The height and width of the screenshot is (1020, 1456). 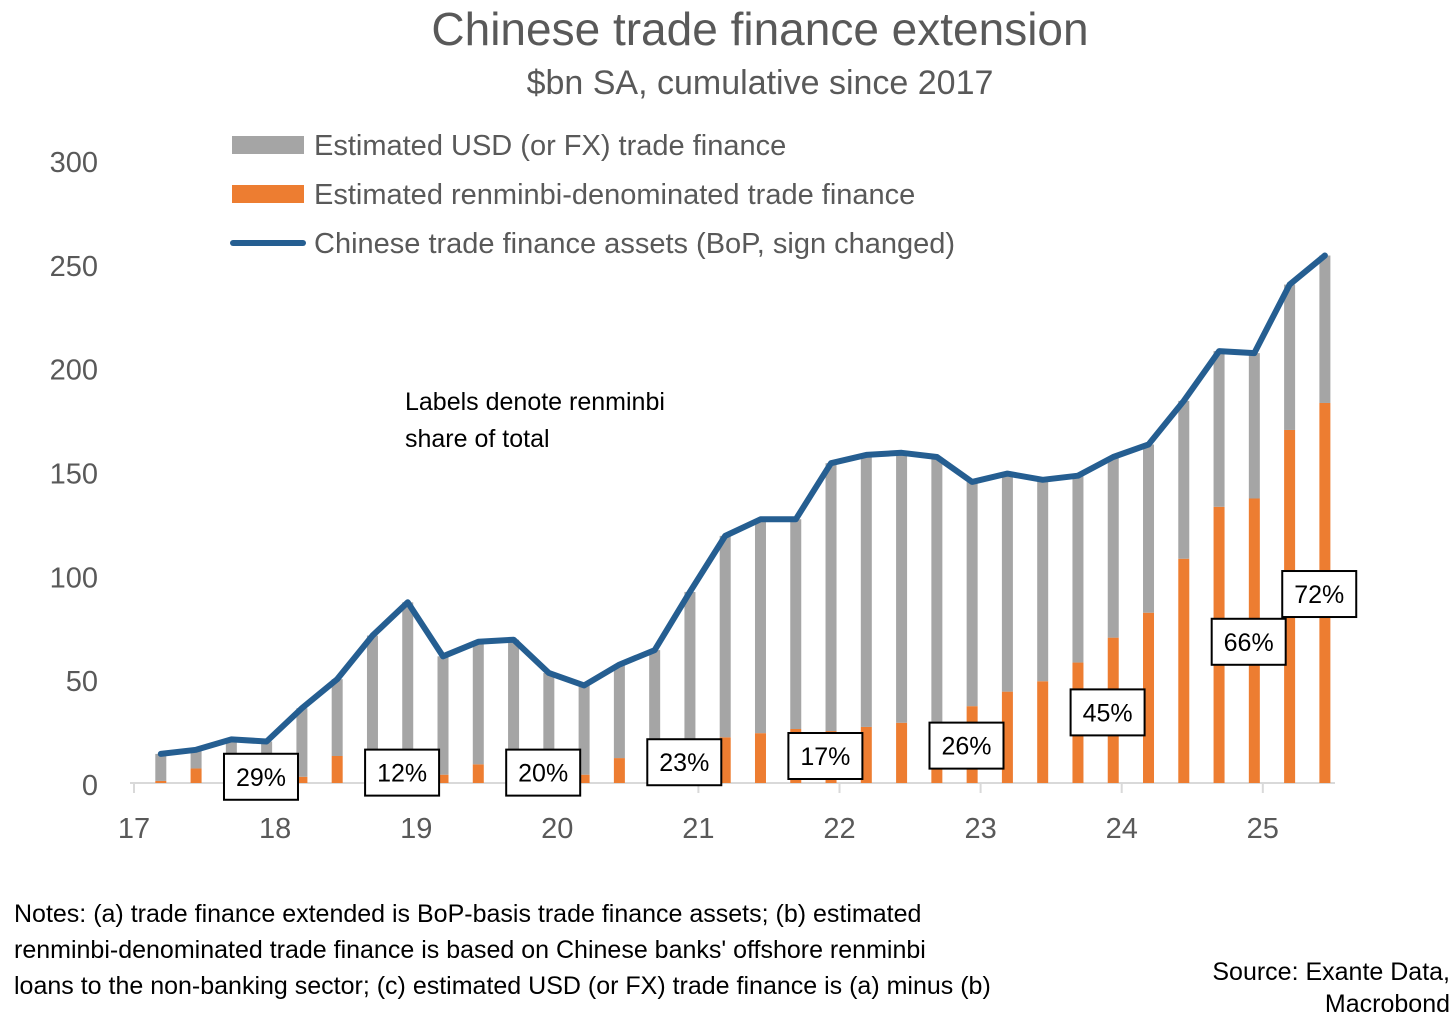 What do you see at coordinates (74, 267) in the screenshot?
I see `y-tick-label: 250` at bounding box center [74, 267].